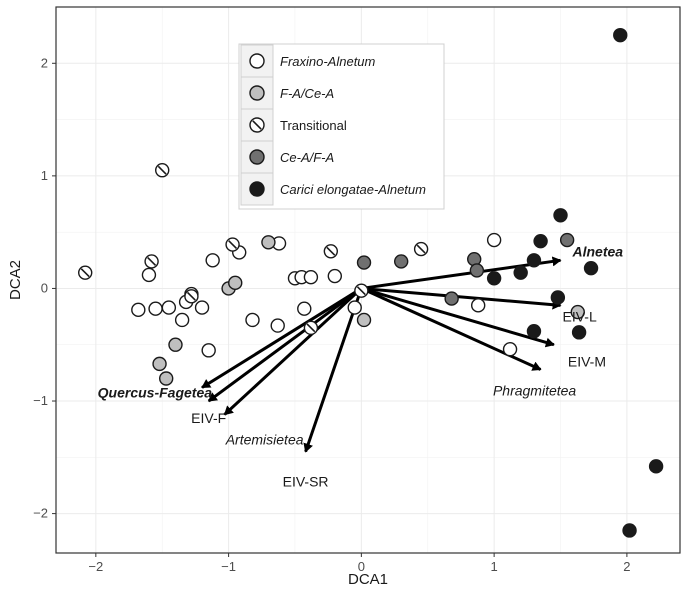 The width and height of the screenshot is (687, 596). I want to click on vector-label: EIV-F, so click(208, 418).